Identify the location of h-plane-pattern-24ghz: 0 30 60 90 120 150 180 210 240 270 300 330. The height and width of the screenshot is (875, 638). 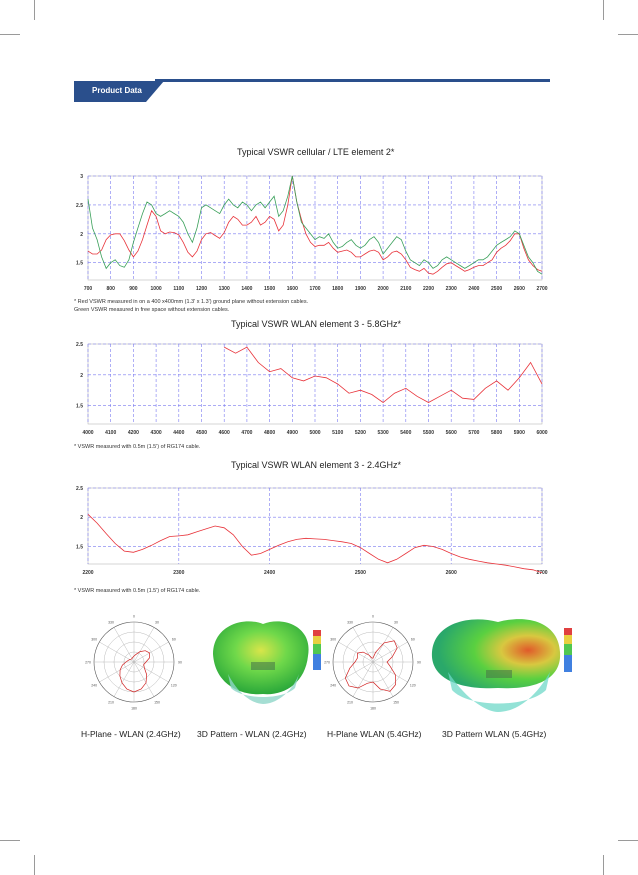
(133, 663).